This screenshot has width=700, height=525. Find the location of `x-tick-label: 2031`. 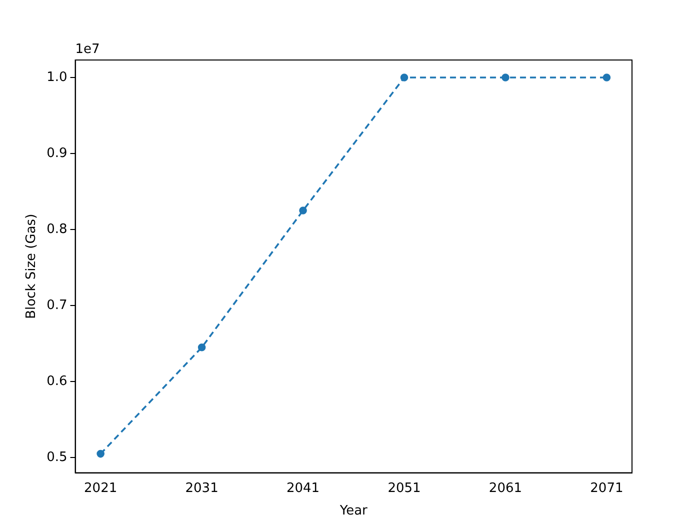

x-tick-label: 2031 is located at coordinates (201, 488).